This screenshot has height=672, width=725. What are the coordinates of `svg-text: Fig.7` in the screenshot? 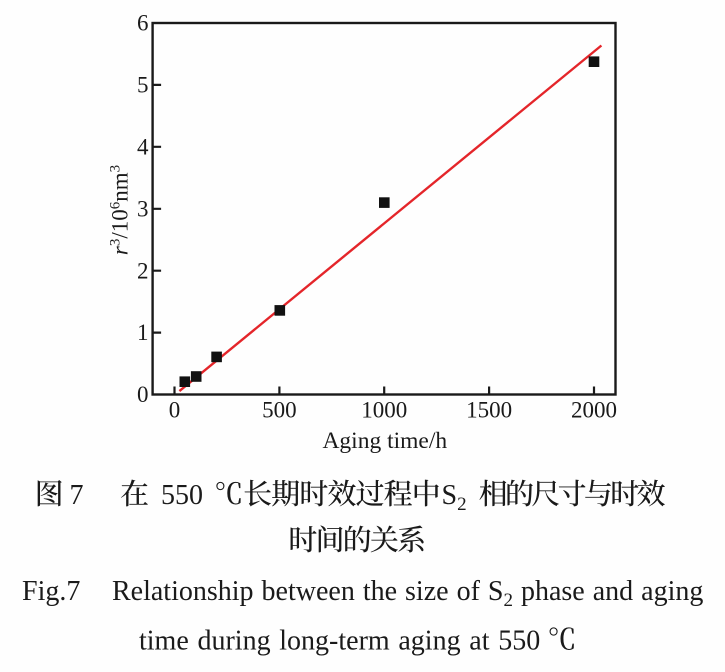 It's located at (51, 591).